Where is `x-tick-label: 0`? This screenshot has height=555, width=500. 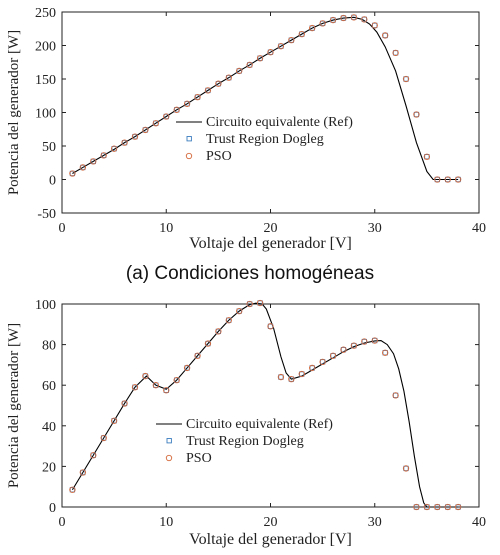 x-tick-label: 0 is located at coordinates (62, 228).